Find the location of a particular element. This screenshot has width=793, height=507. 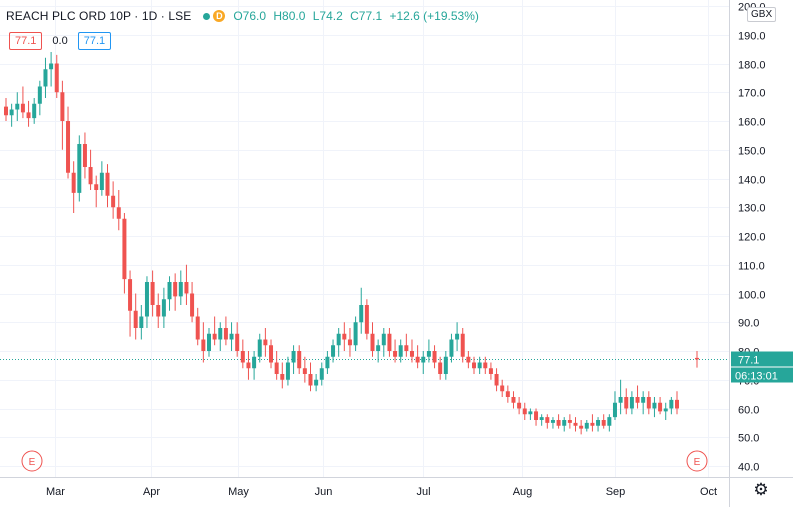

symbol-title: REACH PLC ORD 10P · 1D · LSE is located at coordinates (99, 16).